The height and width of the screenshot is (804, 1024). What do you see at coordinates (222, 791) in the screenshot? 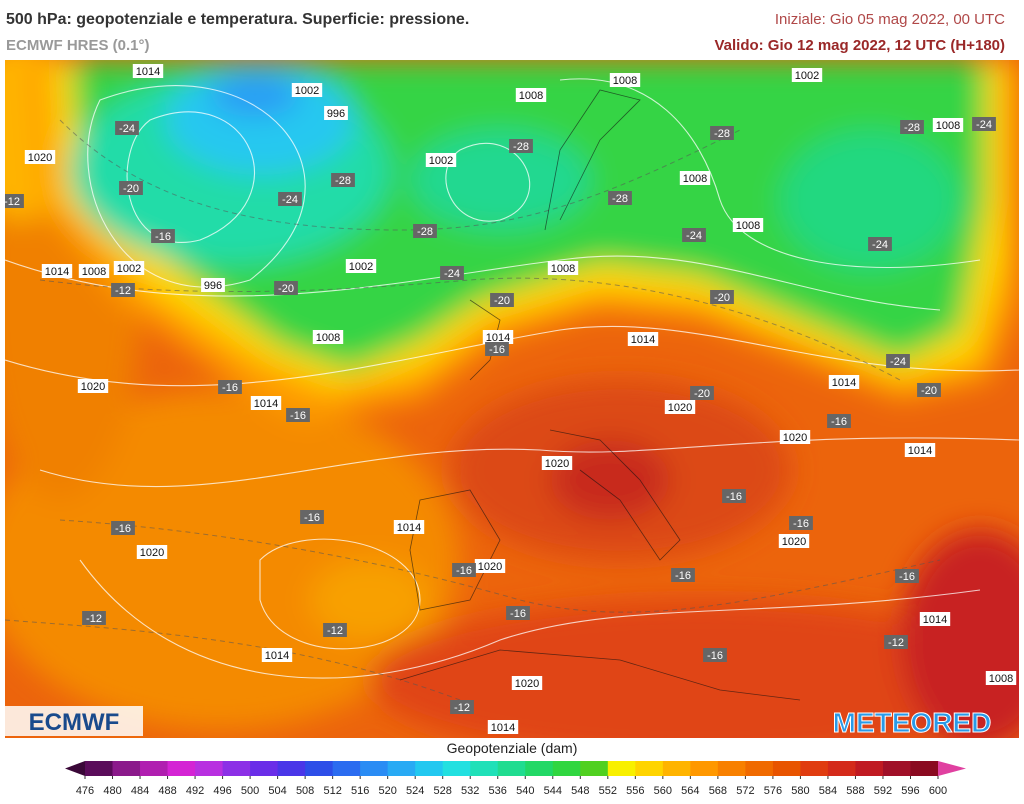
I see `colorbar-tick-label: 496` at bounding box center [222, 791].